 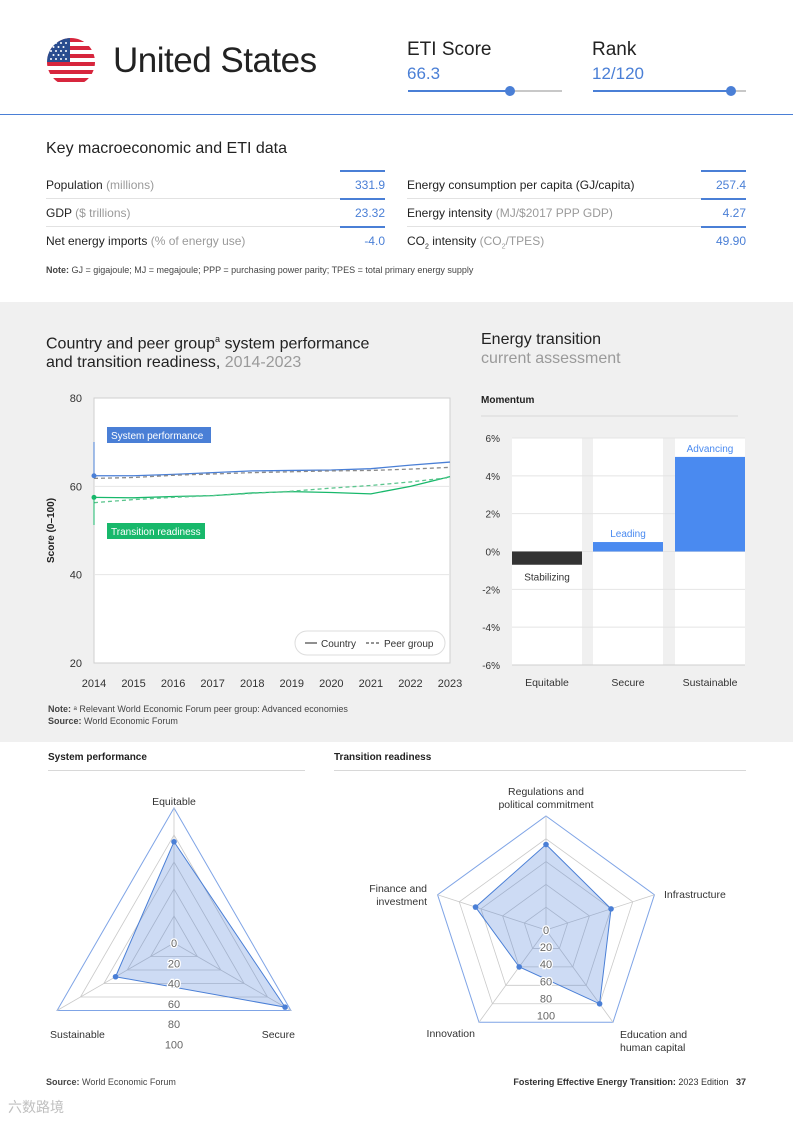 I want to click on key-data-unit-rest: /TPES), so click(x=525, y=241).